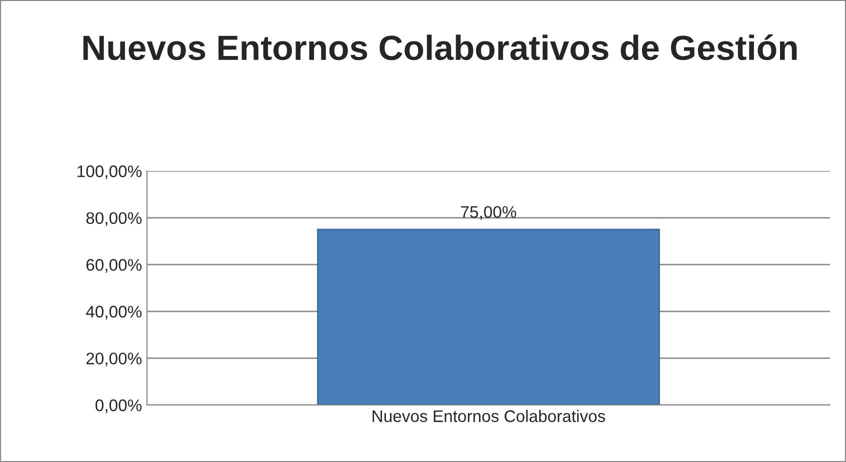 The width and height of the screenshot is (846, 462). I want to click on data-label: 75,00%, so click(488, 213).